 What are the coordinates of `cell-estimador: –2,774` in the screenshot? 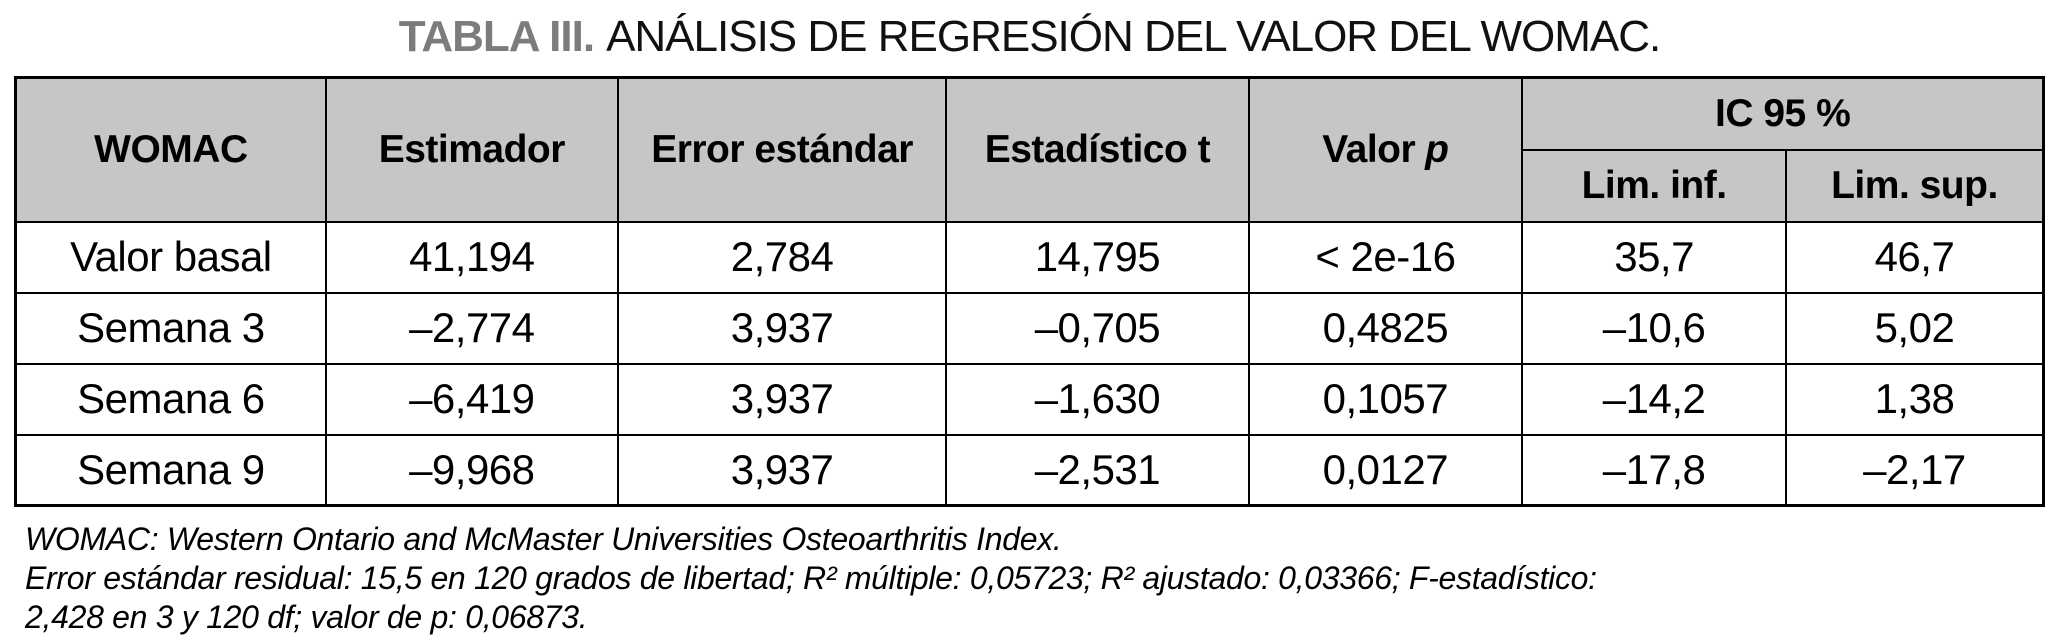 It's located at (471, 328).